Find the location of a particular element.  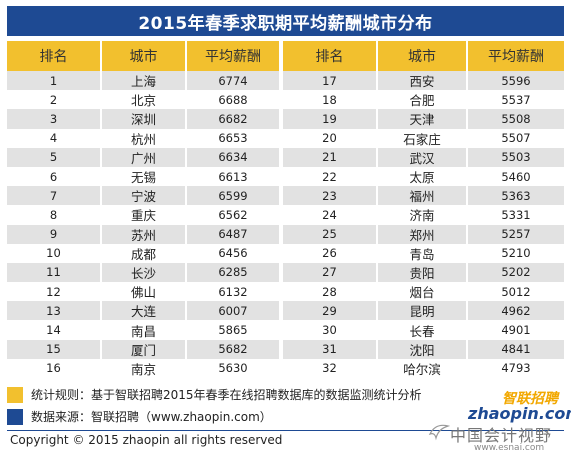

rank-cell: 2 is located at coordinates (54, 100).